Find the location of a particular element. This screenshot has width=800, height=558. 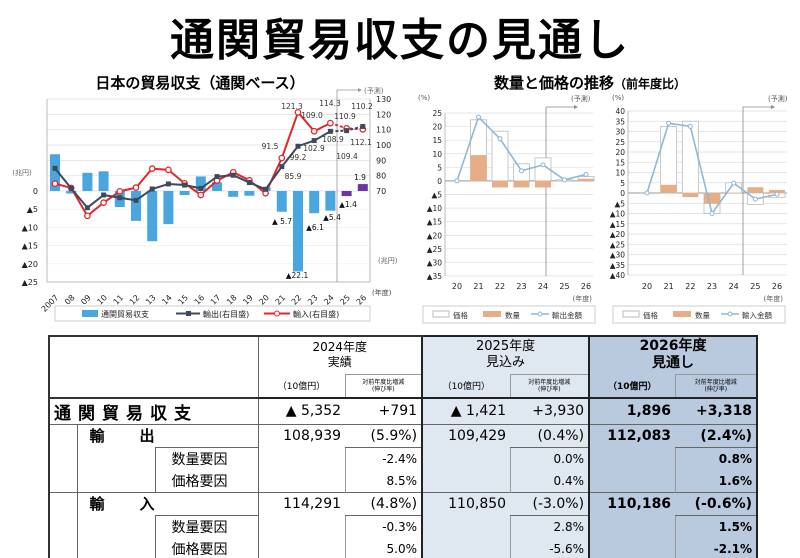

export-data-label: 99.2 is located at coordinates (298, 157).